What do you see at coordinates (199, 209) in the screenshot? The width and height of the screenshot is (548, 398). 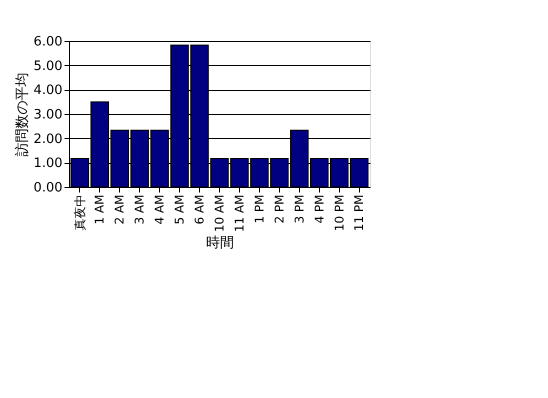 I see `x-tick-label: 6 AM` at bounding box center [199, 209].